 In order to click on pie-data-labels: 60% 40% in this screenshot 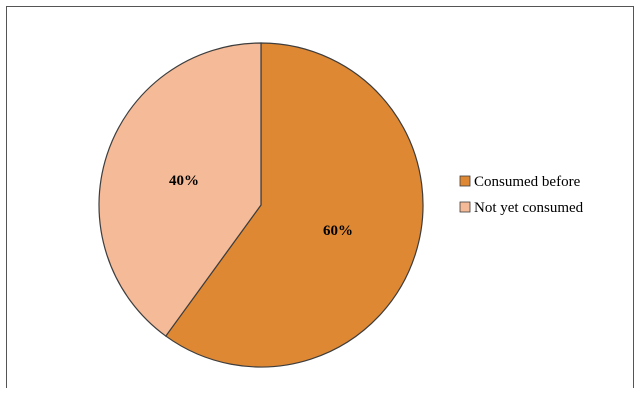, I will do `click(261, 206)`.